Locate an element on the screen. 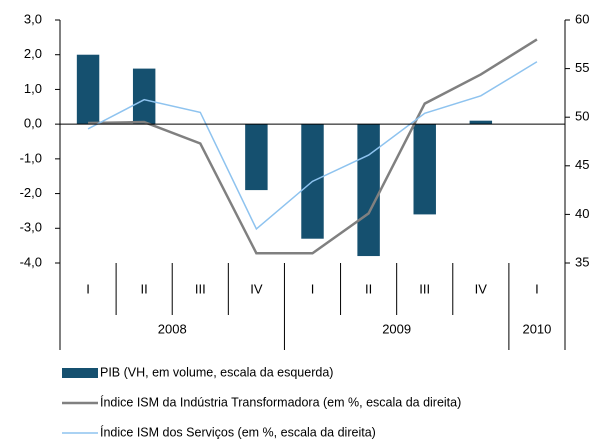 The width and height of the screenshot is (609, 442). y-tick-label: 2,0 is located at coordinates (33, 53).